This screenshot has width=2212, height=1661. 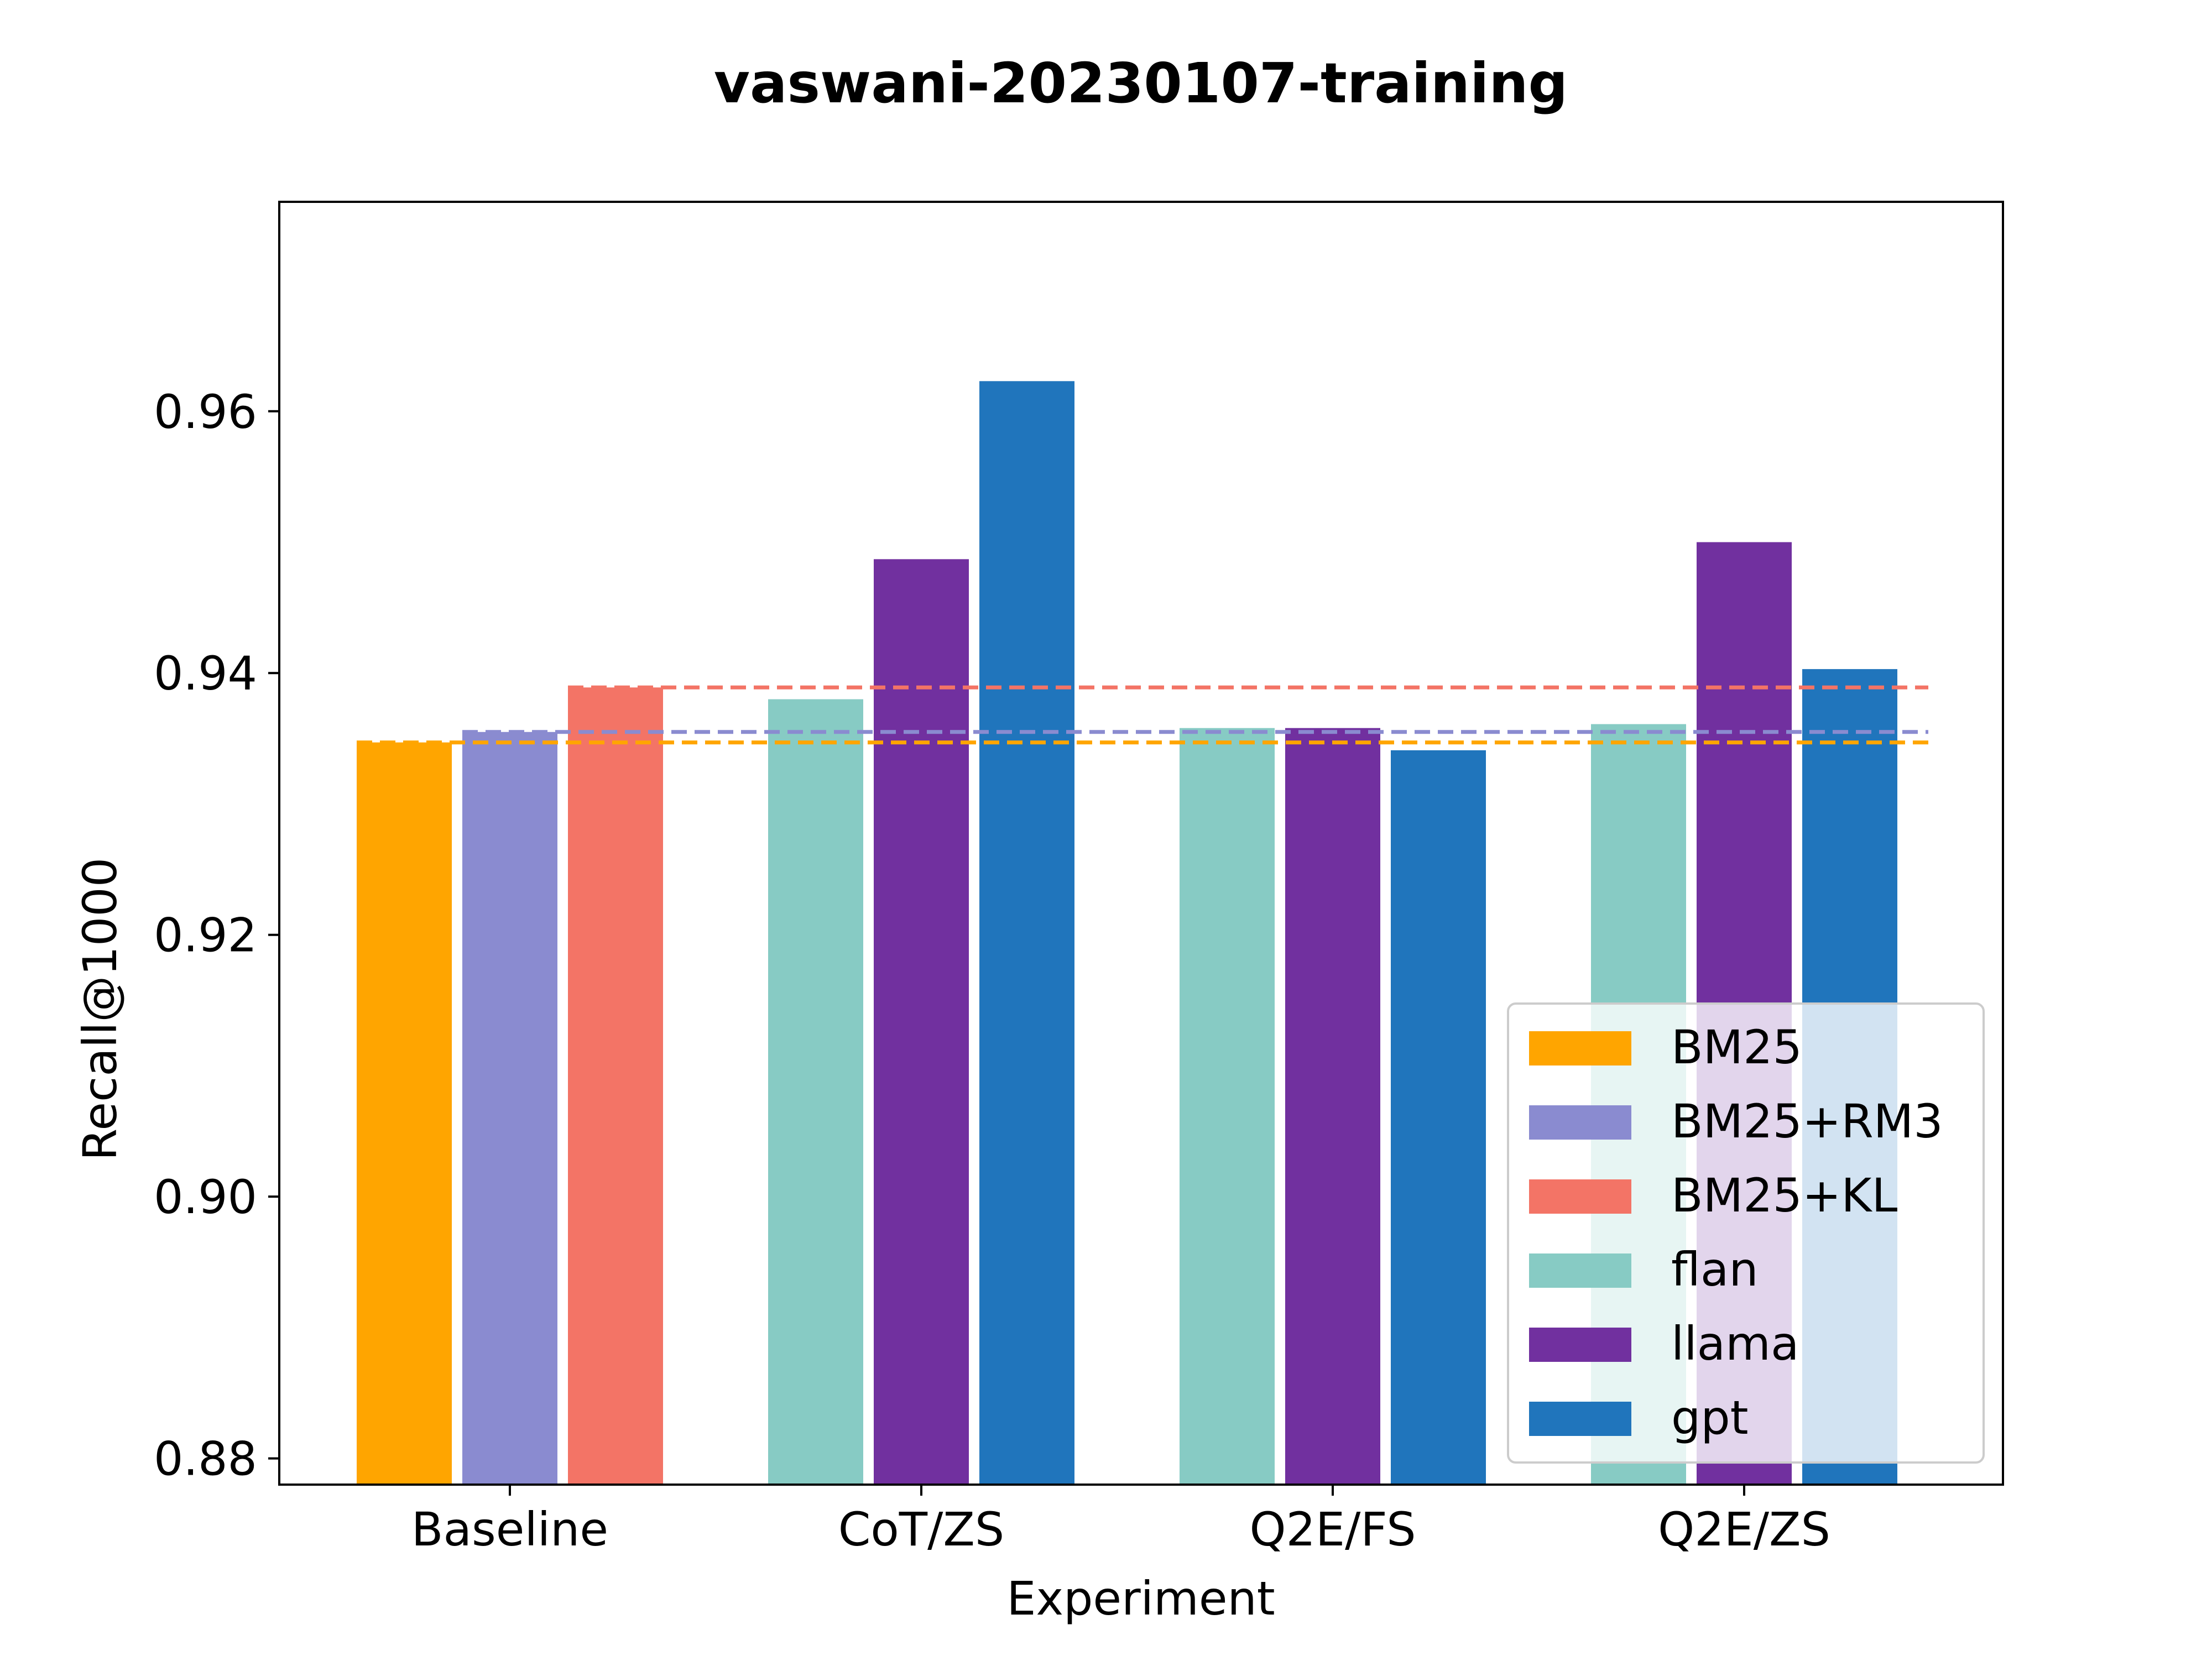 What do you see at coordinates (206, 1197) in the screenshot?
I see `y-tick-label: 0.90` at bounding box center [206, 1197].